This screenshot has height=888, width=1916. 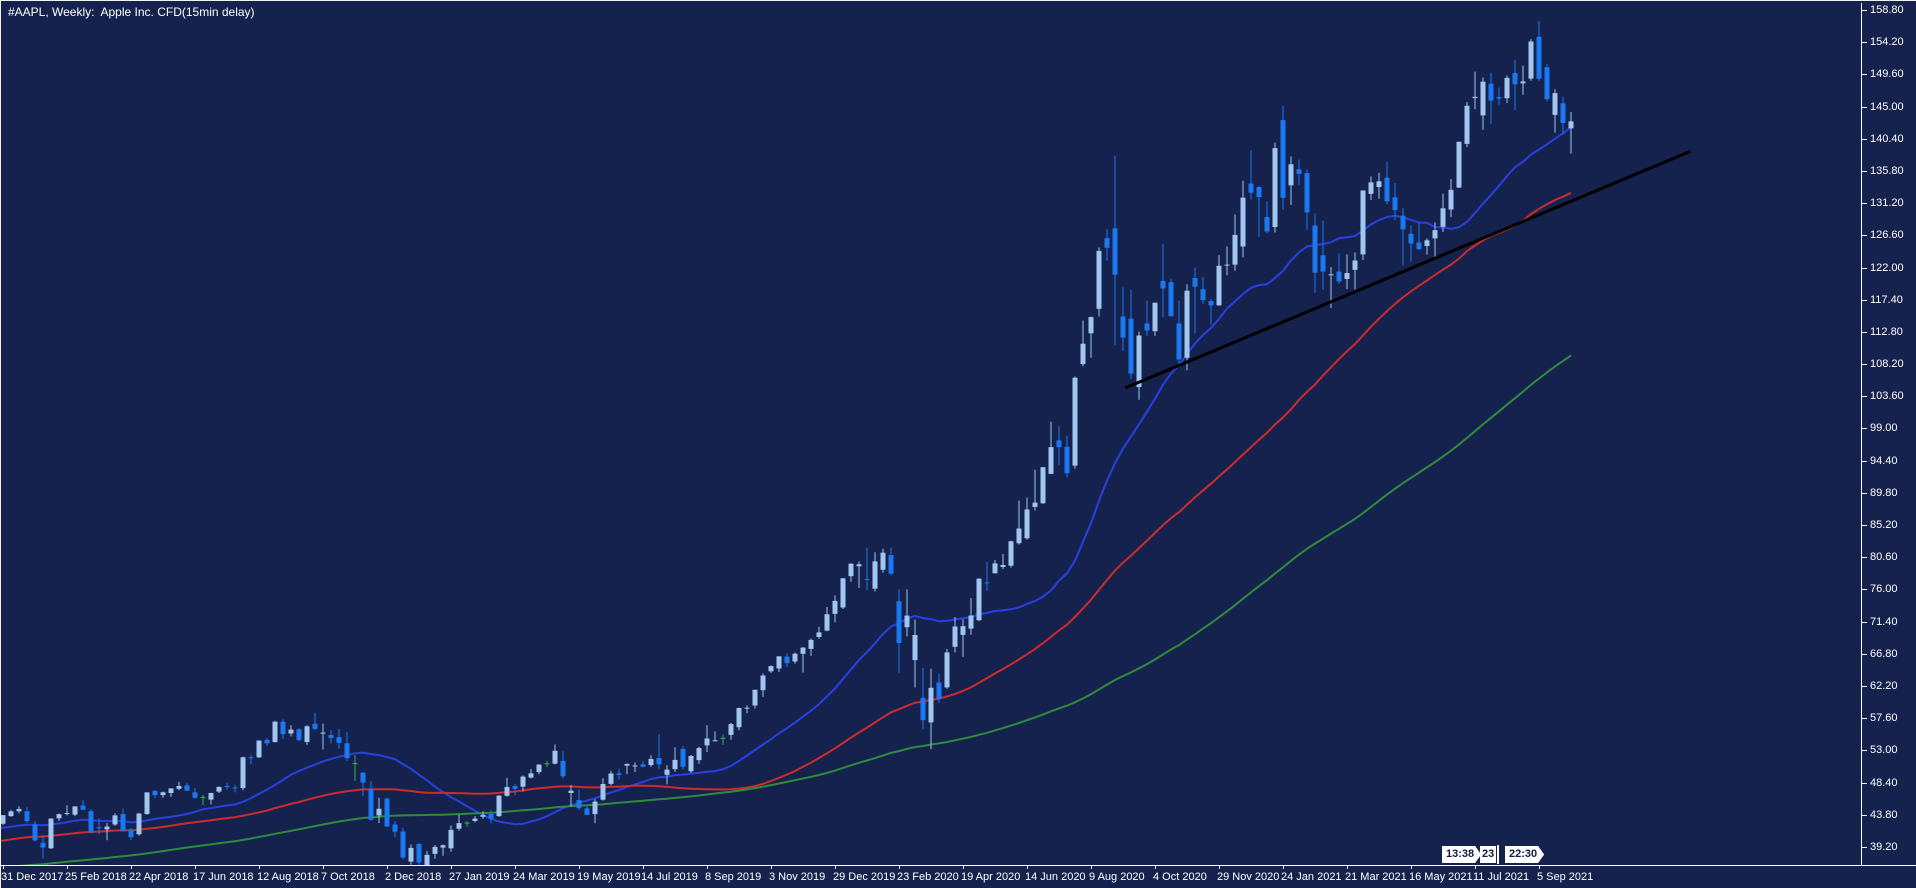 What do you see at coordinates (1441, 877) in the screenshot?
I see `date-label: 16 May 2021` at bounding box center [1441, 877].